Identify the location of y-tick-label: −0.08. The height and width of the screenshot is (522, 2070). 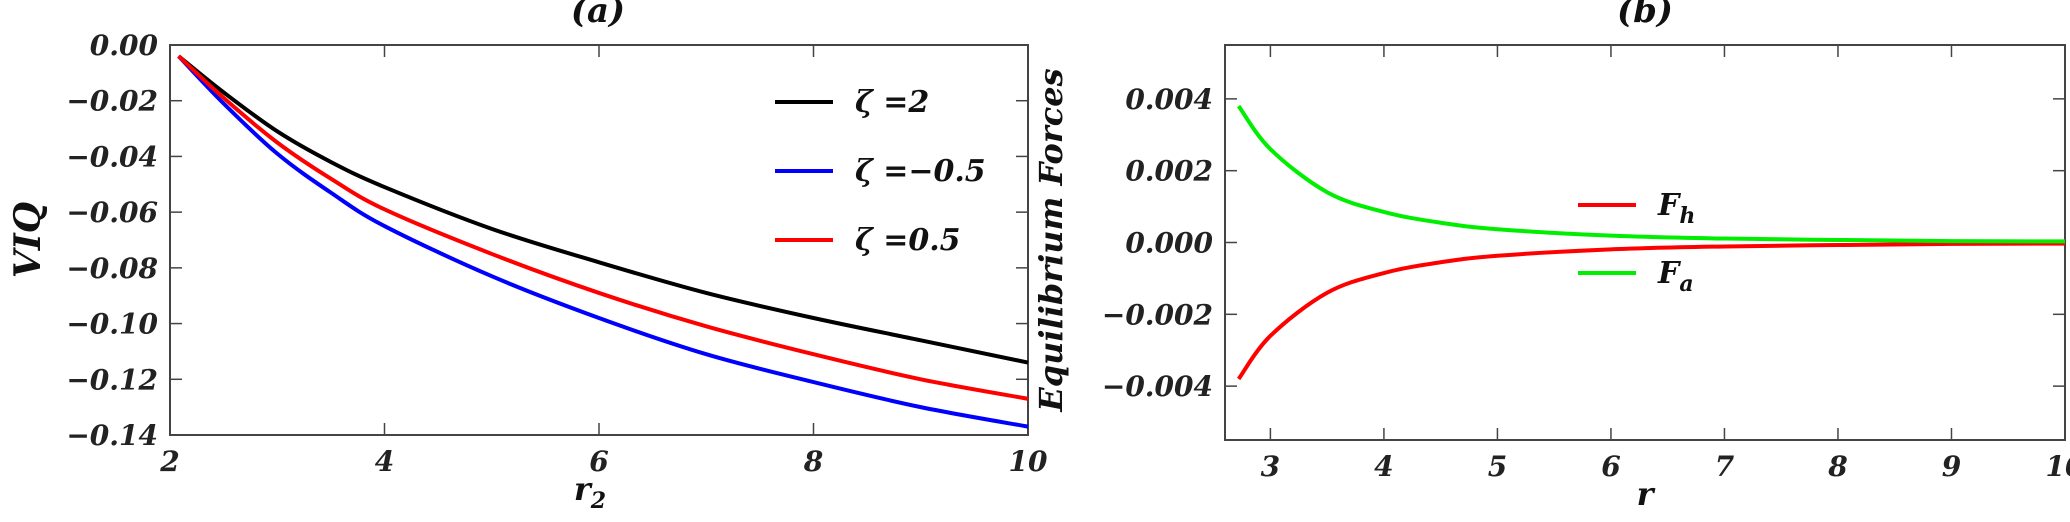
(112, 268).